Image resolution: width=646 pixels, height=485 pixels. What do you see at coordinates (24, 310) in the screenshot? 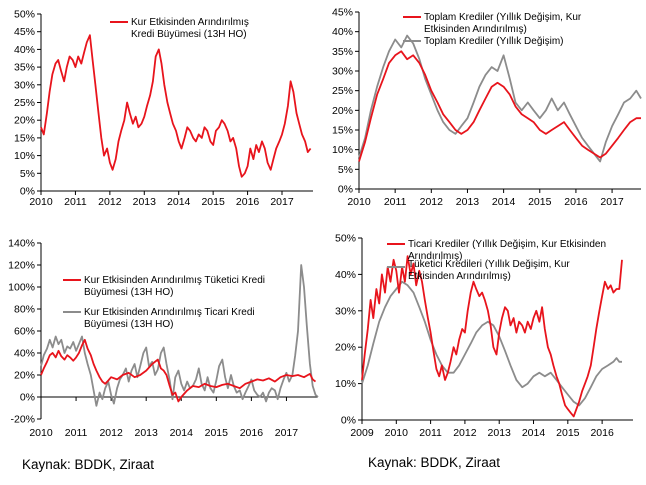
I see `y-tick-label: 80%` at bounding box center [24, 310].